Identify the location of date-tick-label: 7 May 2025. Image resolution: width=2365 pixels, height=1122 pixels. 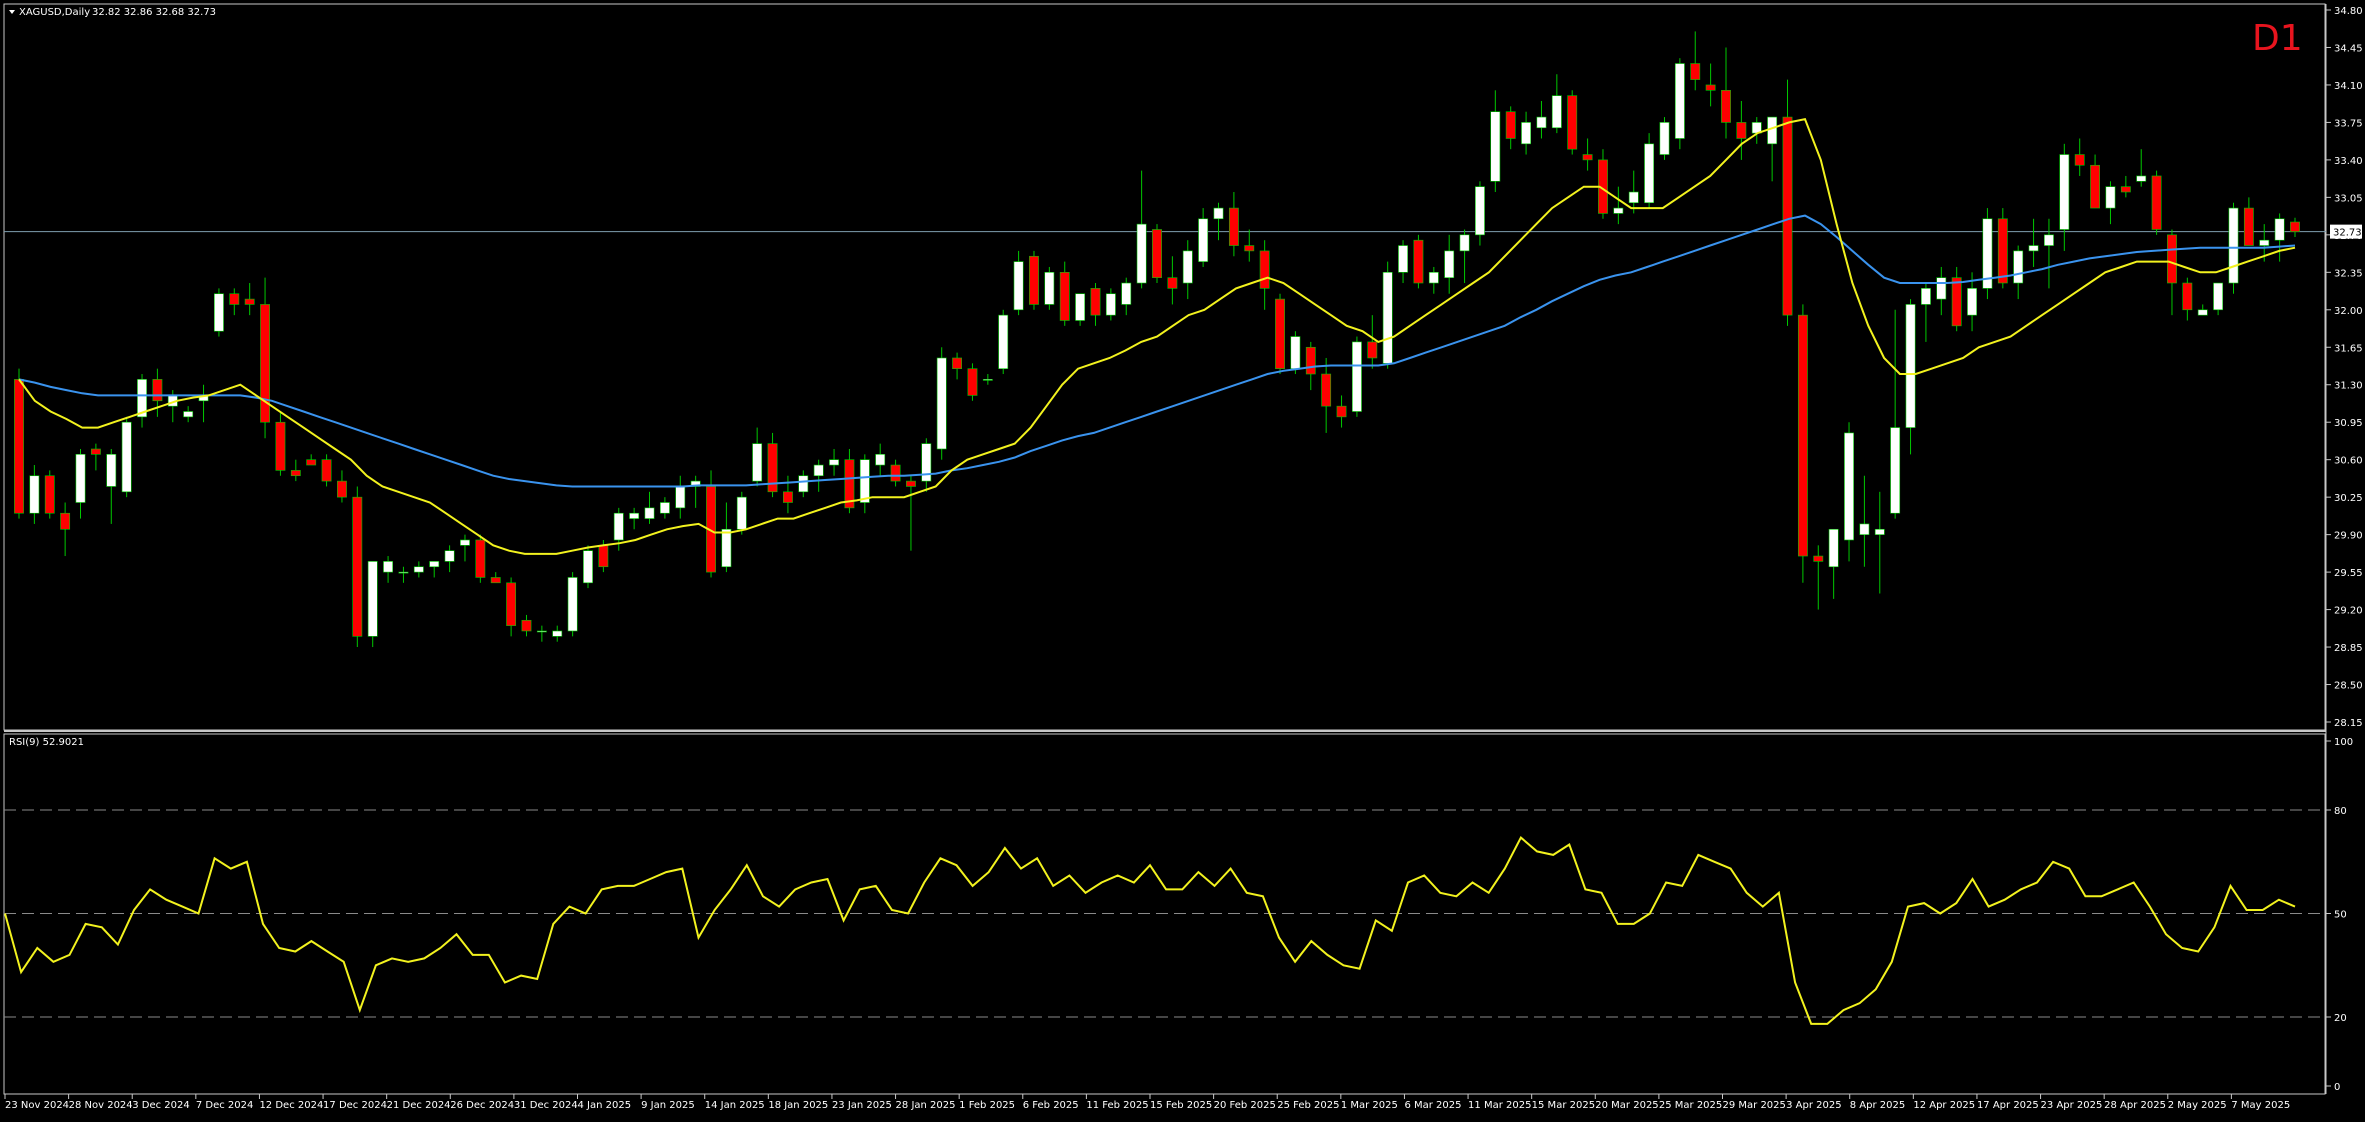
(2260, 1105).